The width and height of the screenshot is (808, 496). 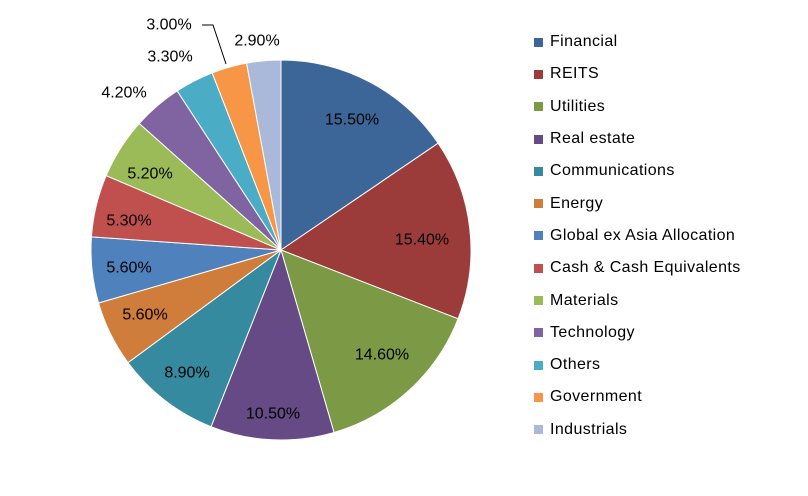 I want to click on data-label: 4.20%, so click(x=123, y=93).